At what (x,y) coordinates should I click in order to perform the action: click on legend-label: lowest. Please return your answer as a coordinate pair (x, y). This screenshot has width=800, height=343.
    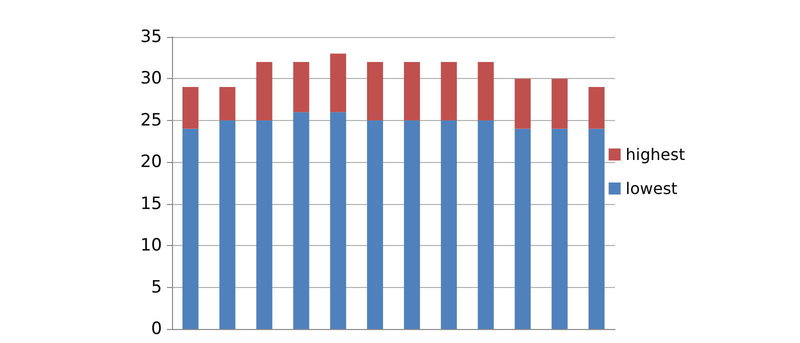
    Looking at the image, I should click on (652, 188).